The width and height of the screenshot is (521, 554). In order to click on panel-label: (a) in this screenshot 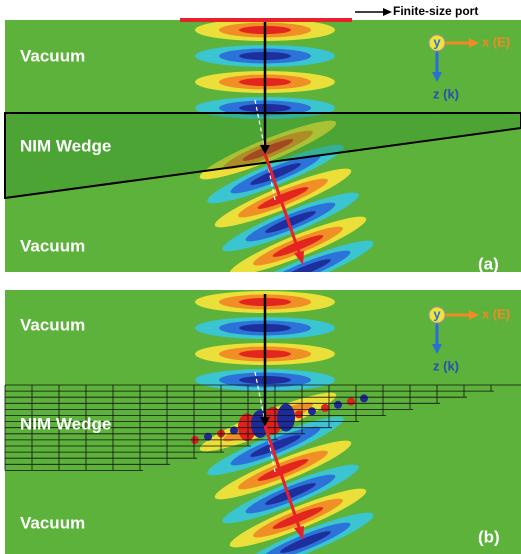, I will do `click(488, 263)`.